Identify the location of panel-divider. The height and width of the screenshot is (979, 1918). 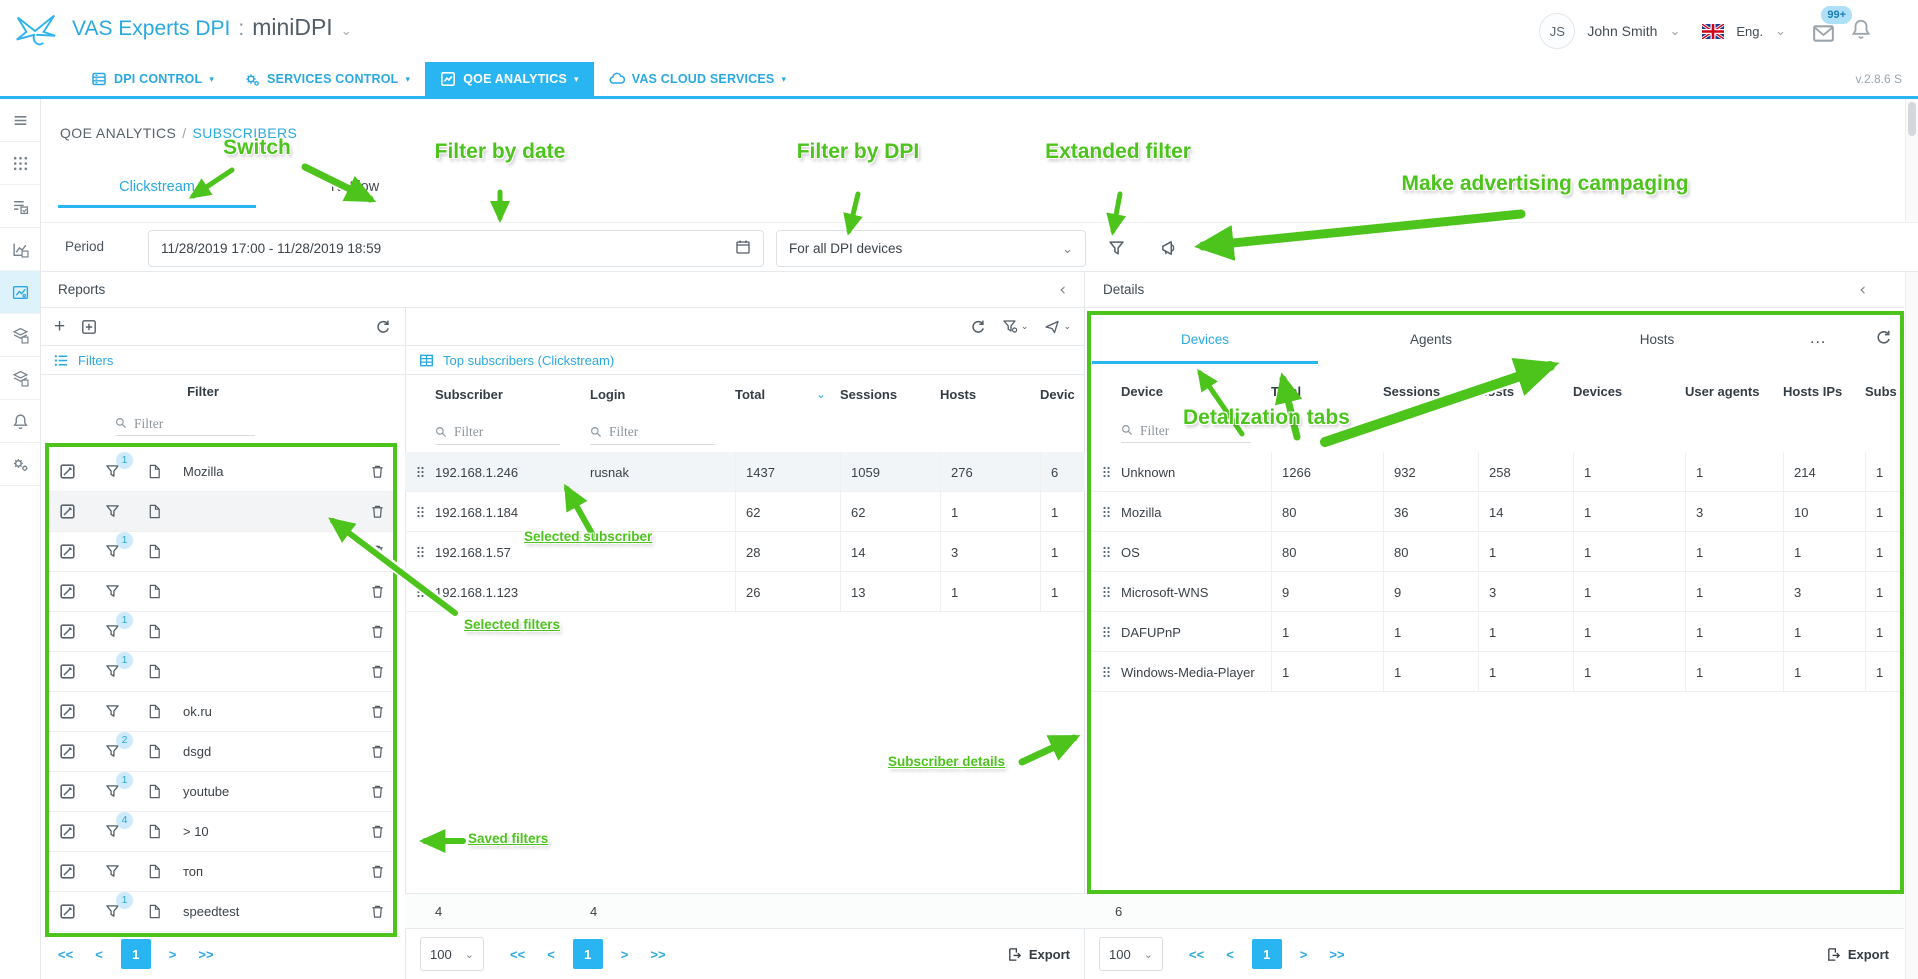
(405, 643).